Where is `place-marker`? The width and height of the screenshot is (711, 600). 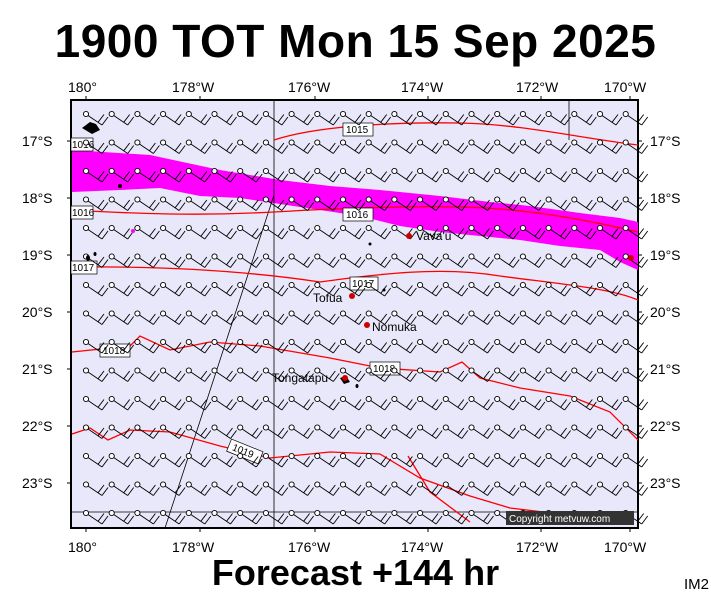
place-marker is located at coordinates (631, 258).